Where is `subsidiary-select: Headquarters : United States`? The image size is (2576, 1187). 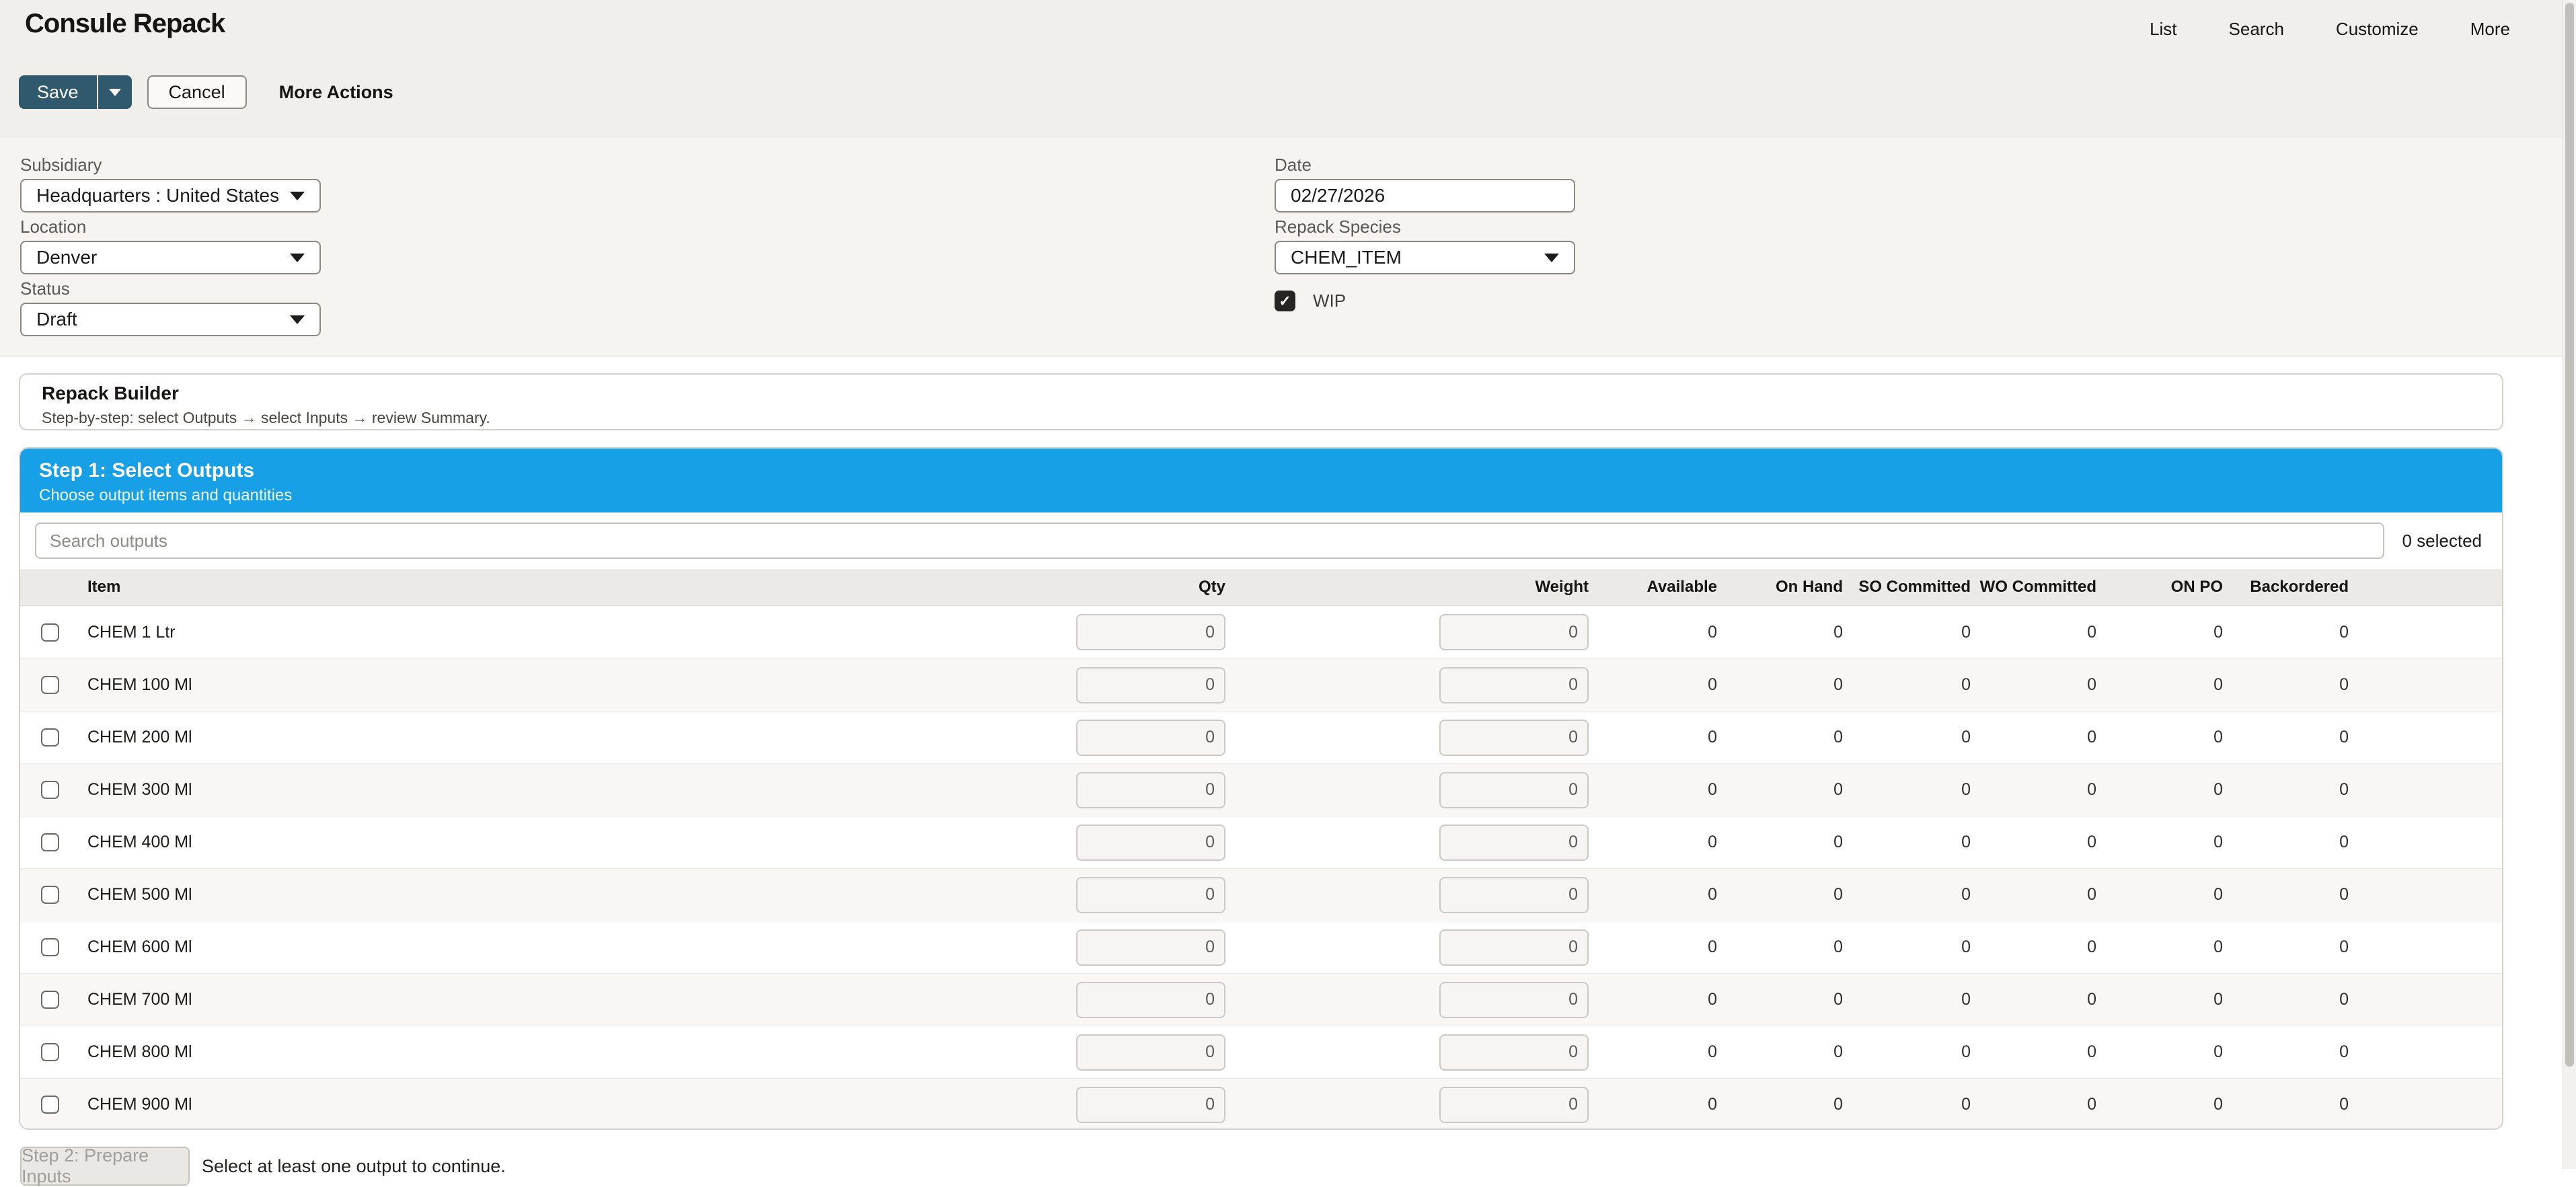 subsidiary-select: Headquarters : United States is located at coordinates (170, 196).